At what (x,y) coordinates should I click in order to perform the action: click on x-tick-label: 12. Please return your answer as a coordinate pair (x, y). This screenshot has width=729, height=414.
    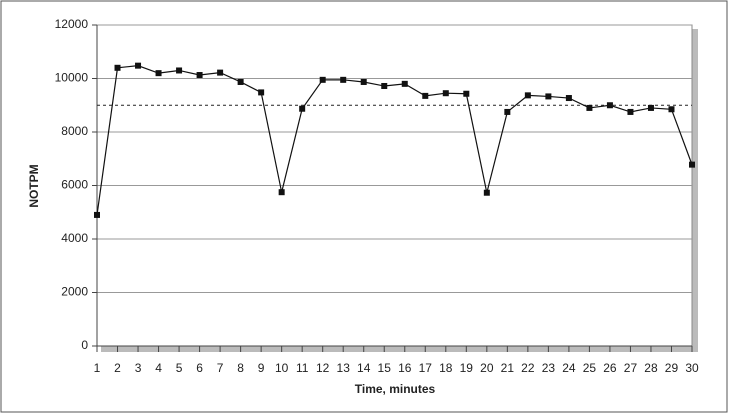
    Looking at the image, I should click on (323, 368).